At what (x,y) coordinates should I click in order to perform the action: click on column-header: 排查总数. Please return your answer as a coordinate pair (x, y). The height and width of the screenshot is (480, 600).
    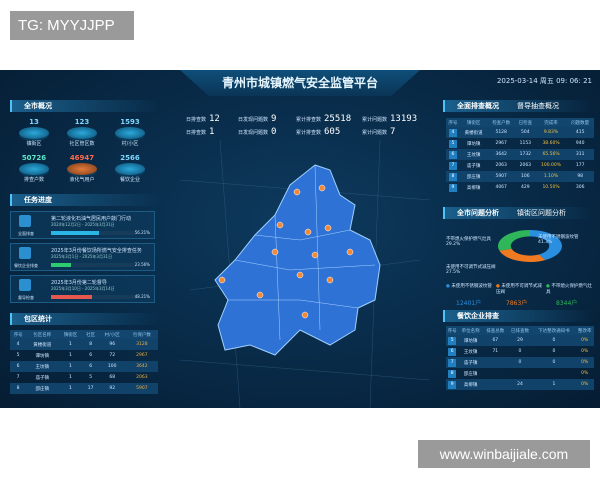
    Looking at the image, I should click on (495, 330).